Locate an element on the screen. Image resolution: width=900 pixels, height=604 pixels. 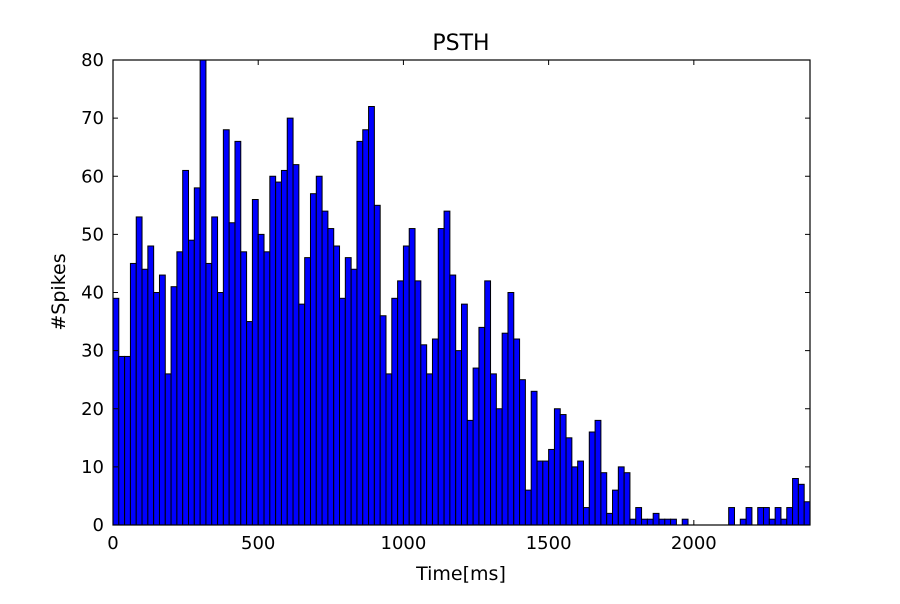
y-tick-label: 80 is located at coordinates (92, 60).